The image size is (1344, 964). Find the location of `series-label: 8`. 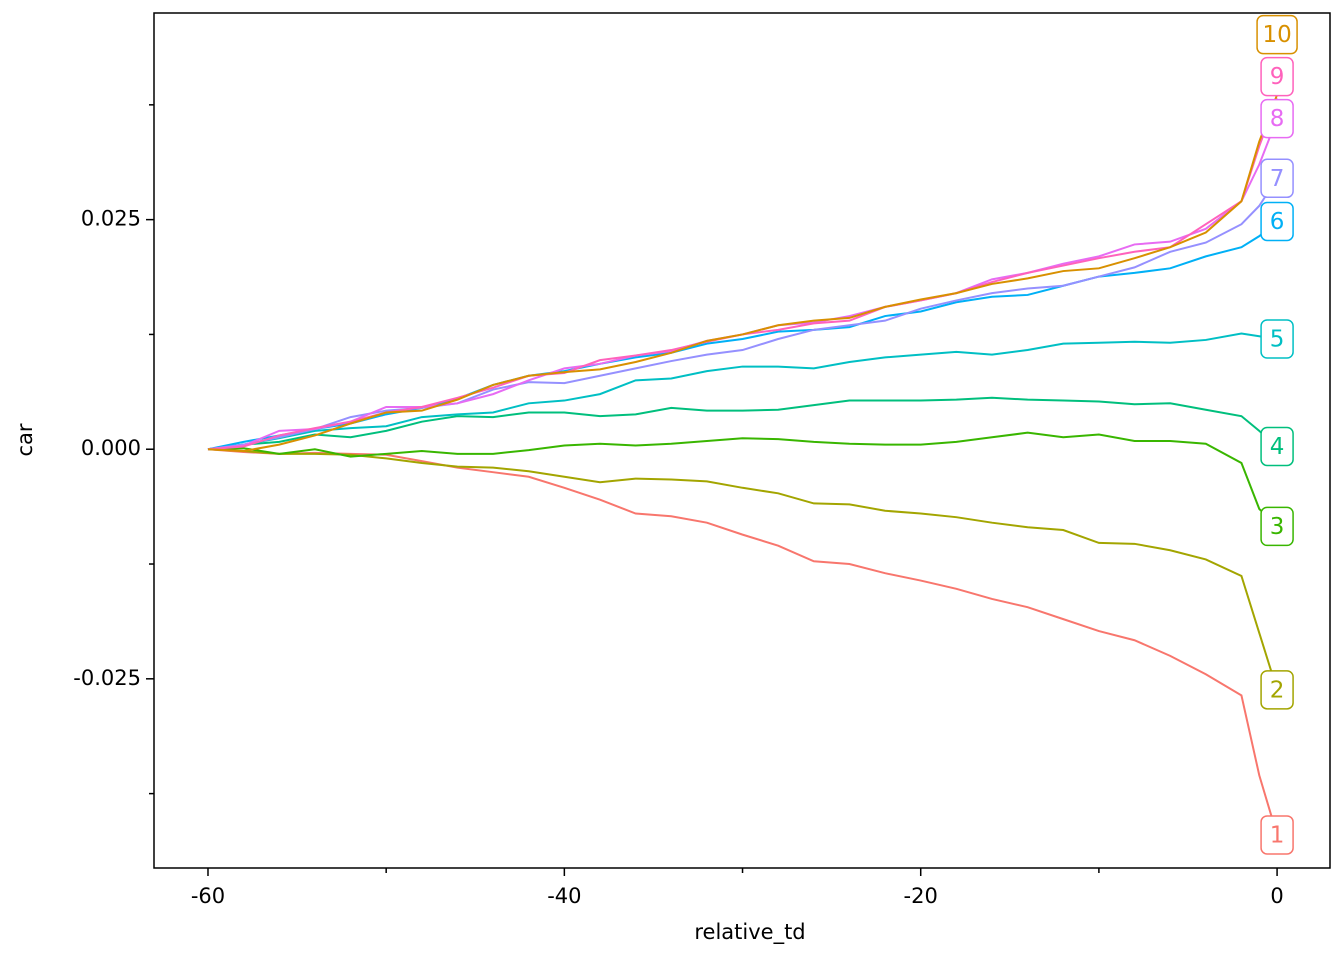

series-label: 8 is located at coordinates (1277, 119).